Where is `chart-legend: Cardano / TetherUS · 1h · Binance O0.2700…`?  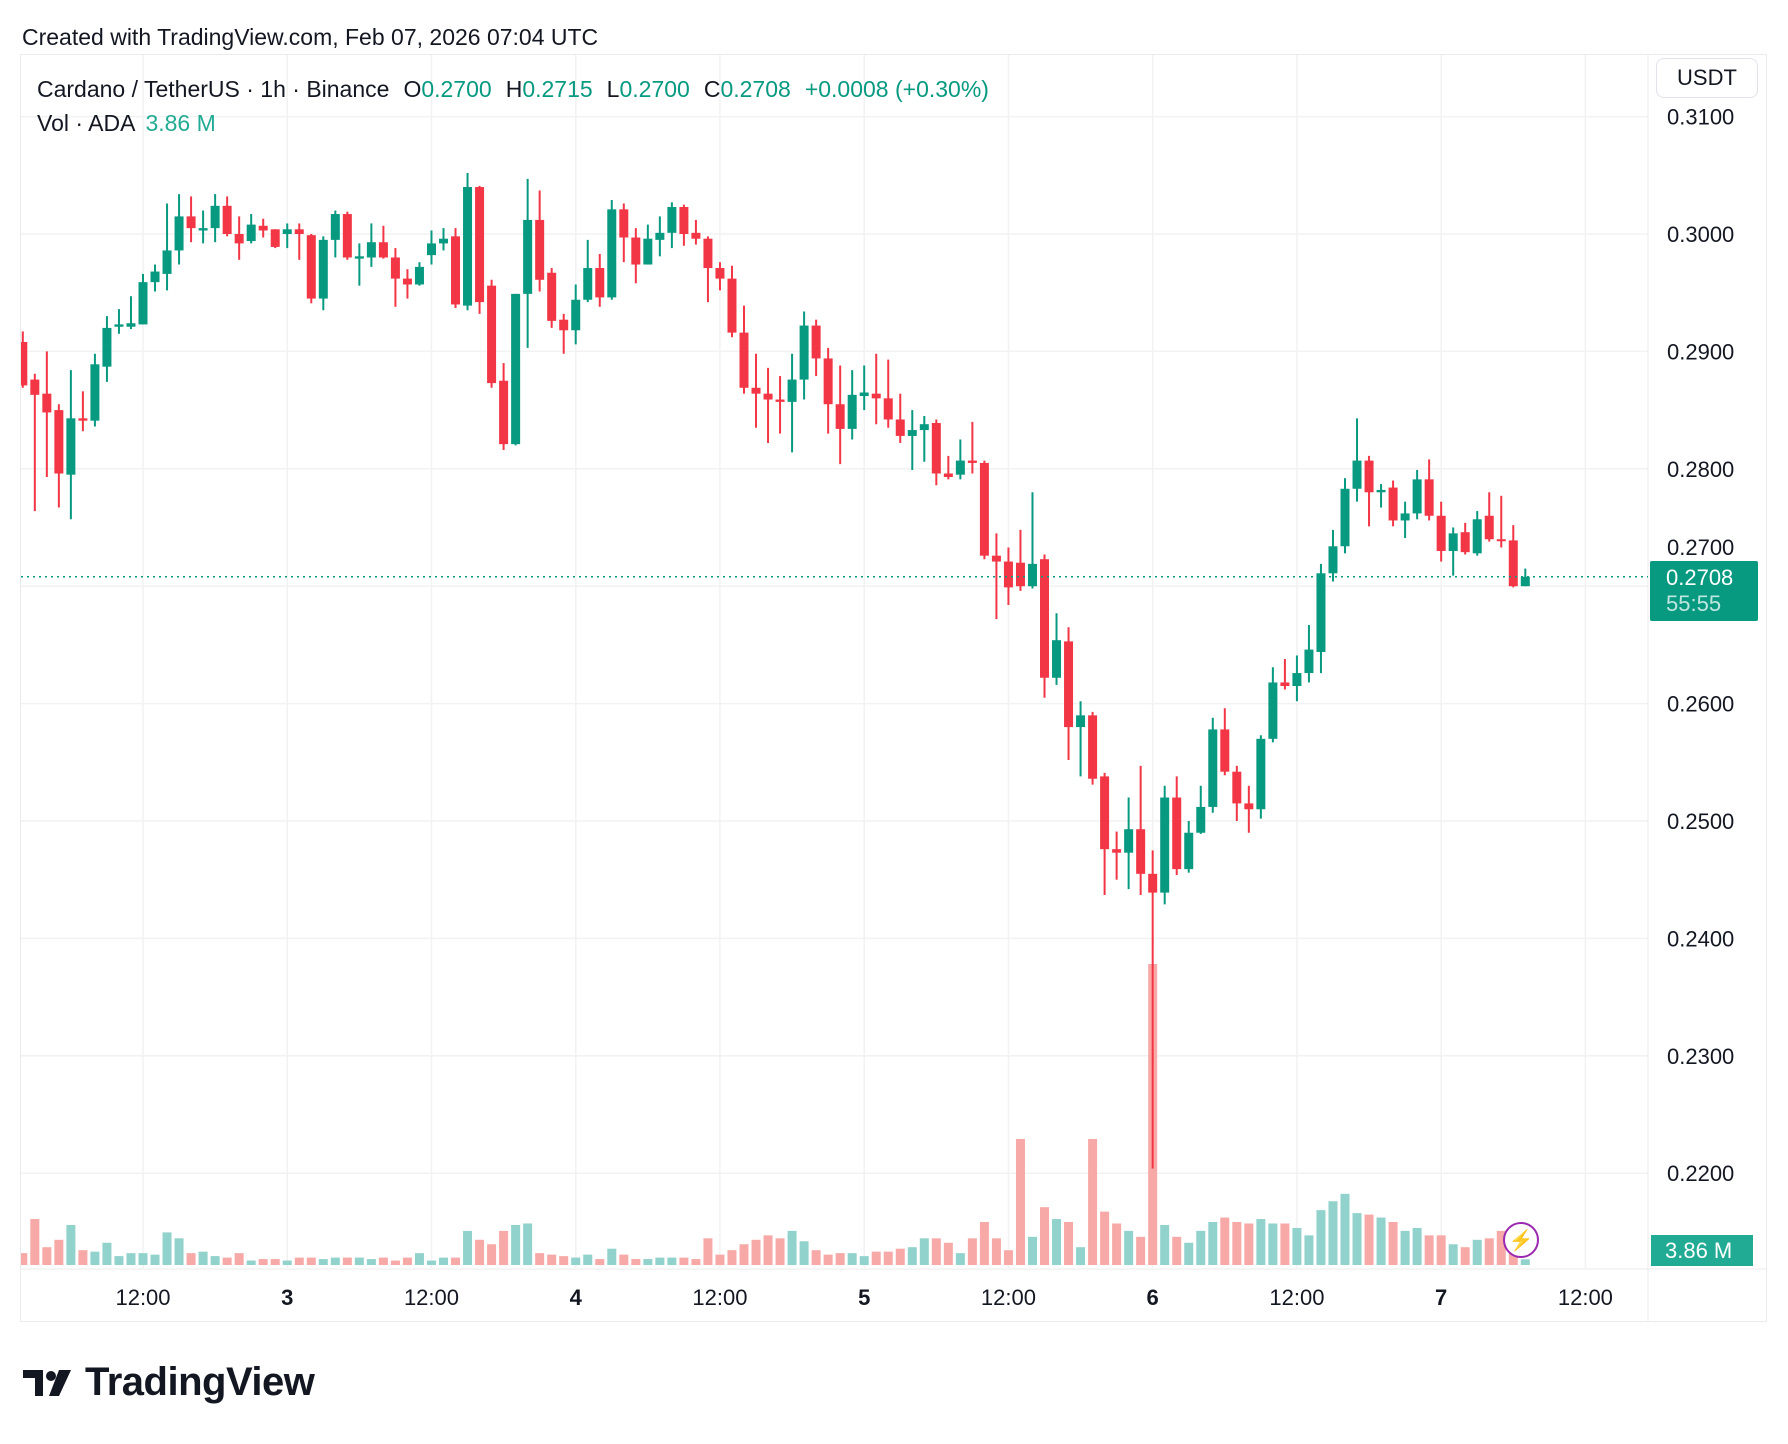 chart-legend: Cardano / TetherUS · 1h · Binance O0.2700… is located at coordinates (513, 89).